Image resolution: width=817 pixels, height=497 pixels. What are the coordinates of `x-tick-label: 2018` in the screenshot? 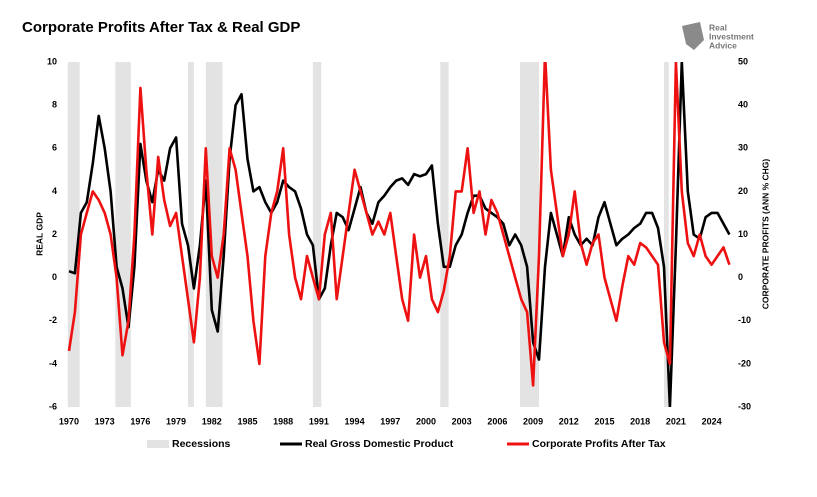 It's located at (640, 421).